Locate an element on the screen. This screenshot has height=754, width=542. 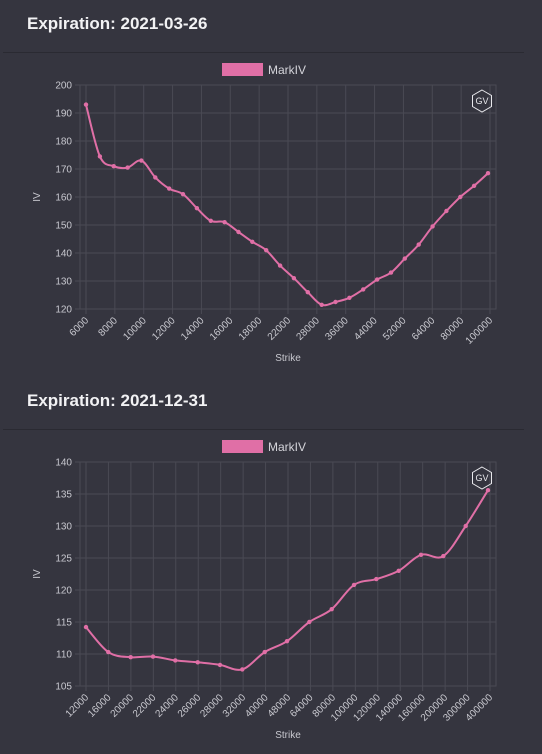
x-tick-label: 36000 is located at coordinates (337, 329).